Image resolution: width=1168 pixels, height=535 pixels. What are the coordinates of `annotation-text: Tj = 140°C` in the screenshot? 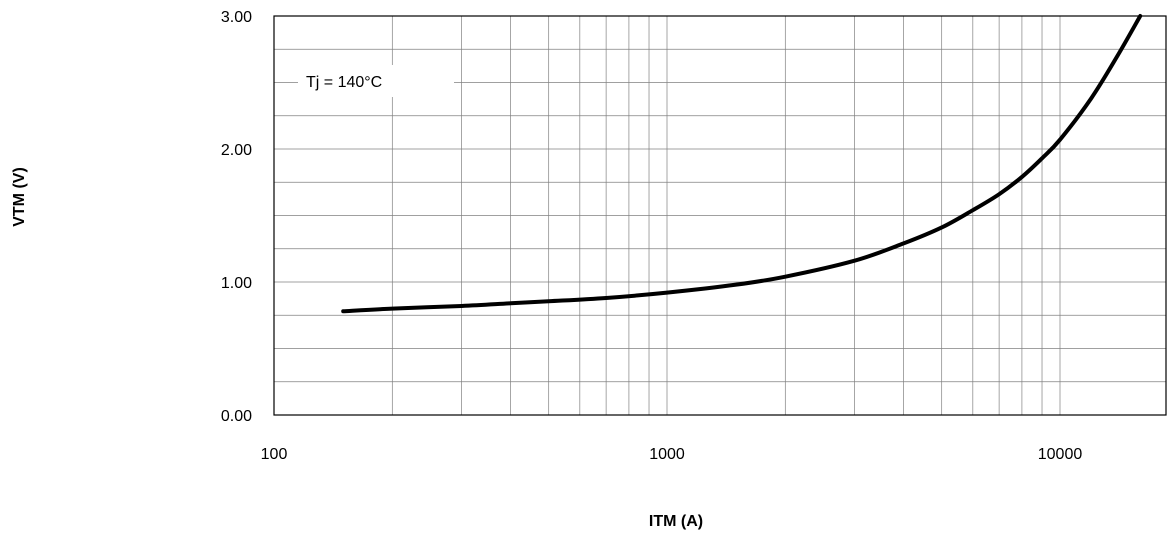 It's located at (344, 82).